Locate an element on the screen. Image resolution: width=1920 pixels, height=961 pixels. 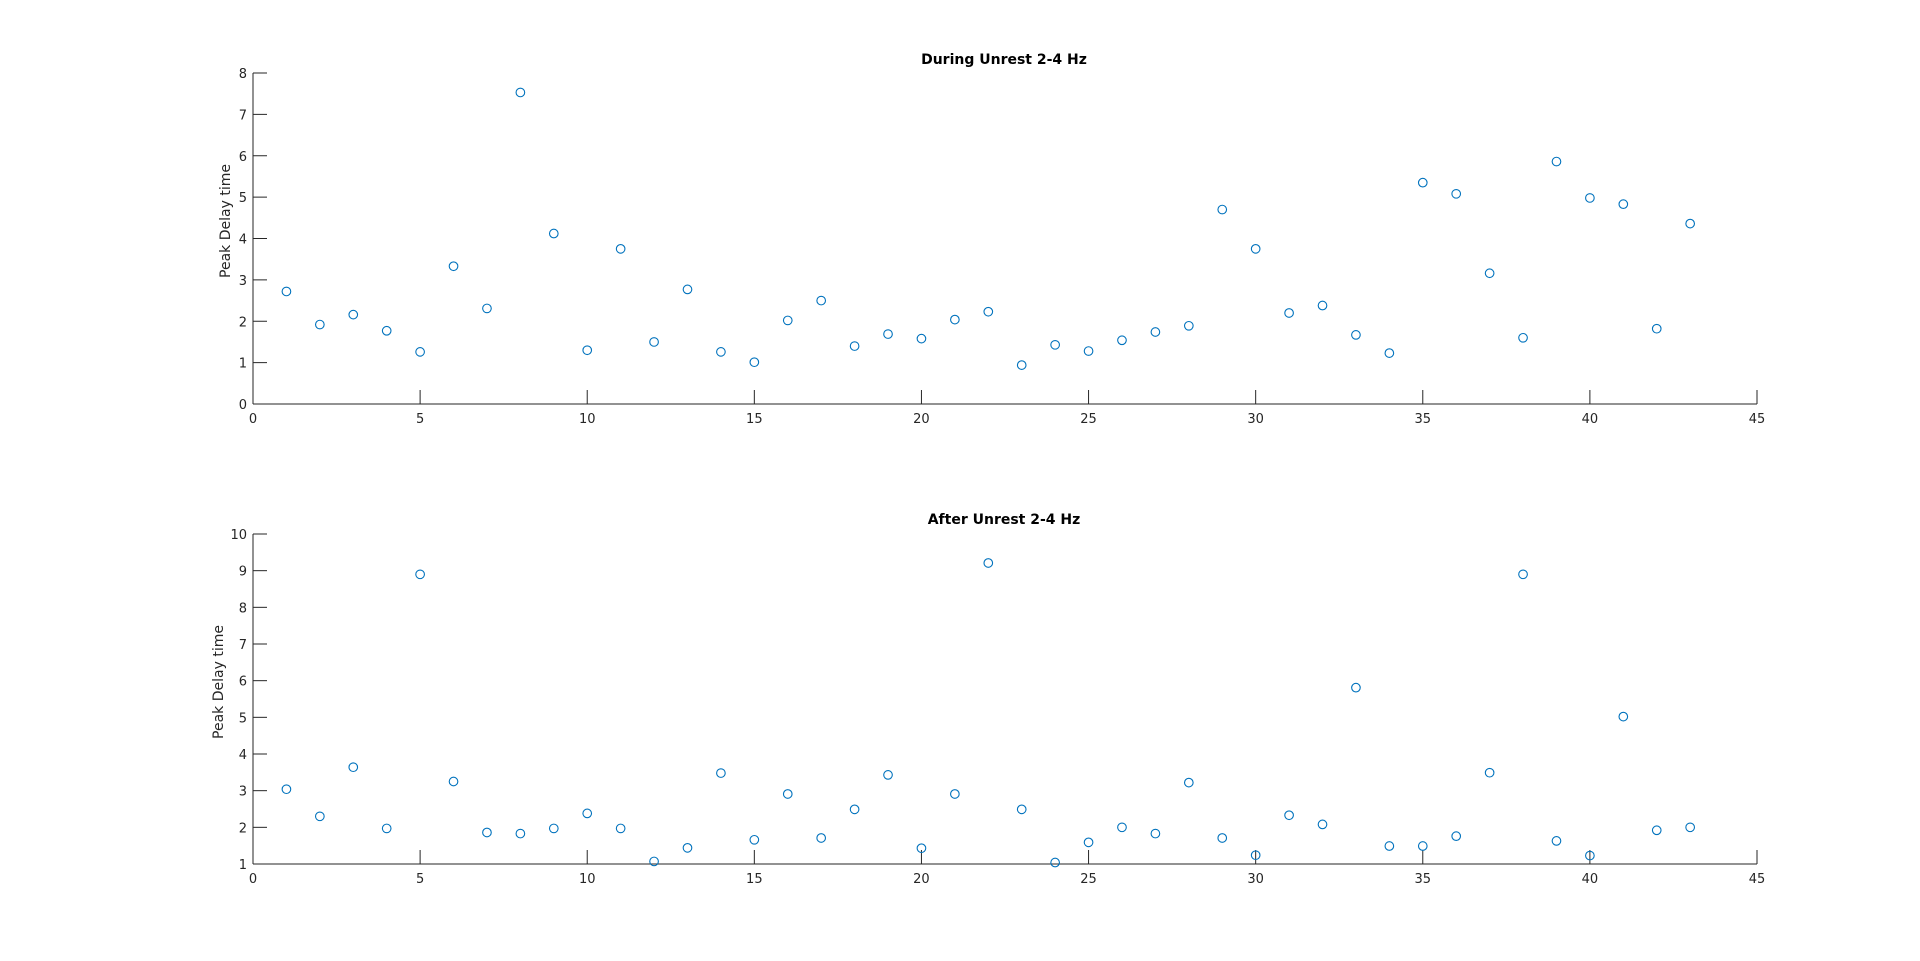
y-tick-label: 6 is located at coordinates (243, 157).